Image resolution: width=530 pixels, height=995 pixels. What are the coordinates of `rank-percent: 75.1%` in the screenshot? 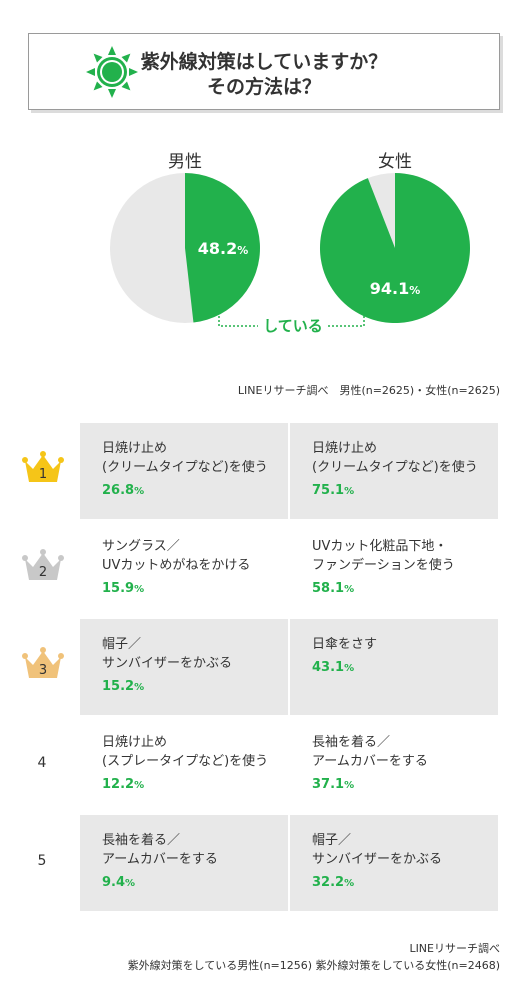 It's located at (333, 490).